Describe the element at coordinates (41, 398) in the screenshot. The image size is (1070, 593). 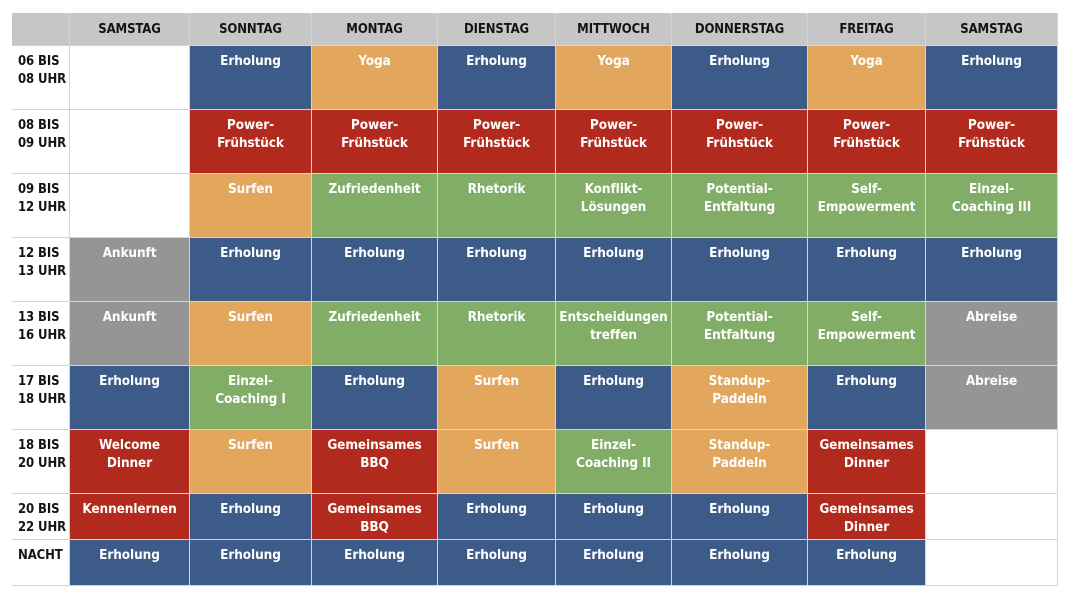
I see `time-slot-label: 17 BIS 18 UHR` at that location.